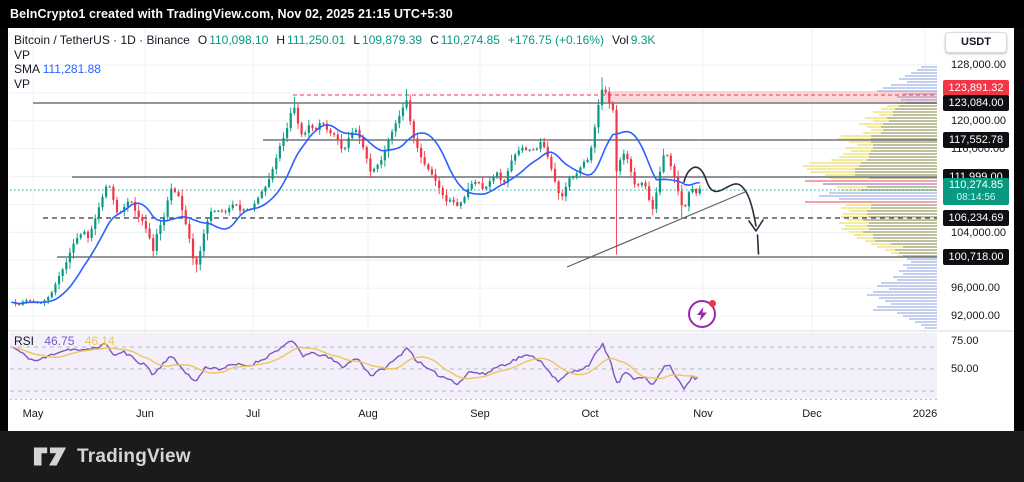  Describe the element at coordinates (434, 40) in the screenshot. I see `close-label: C` at that location.